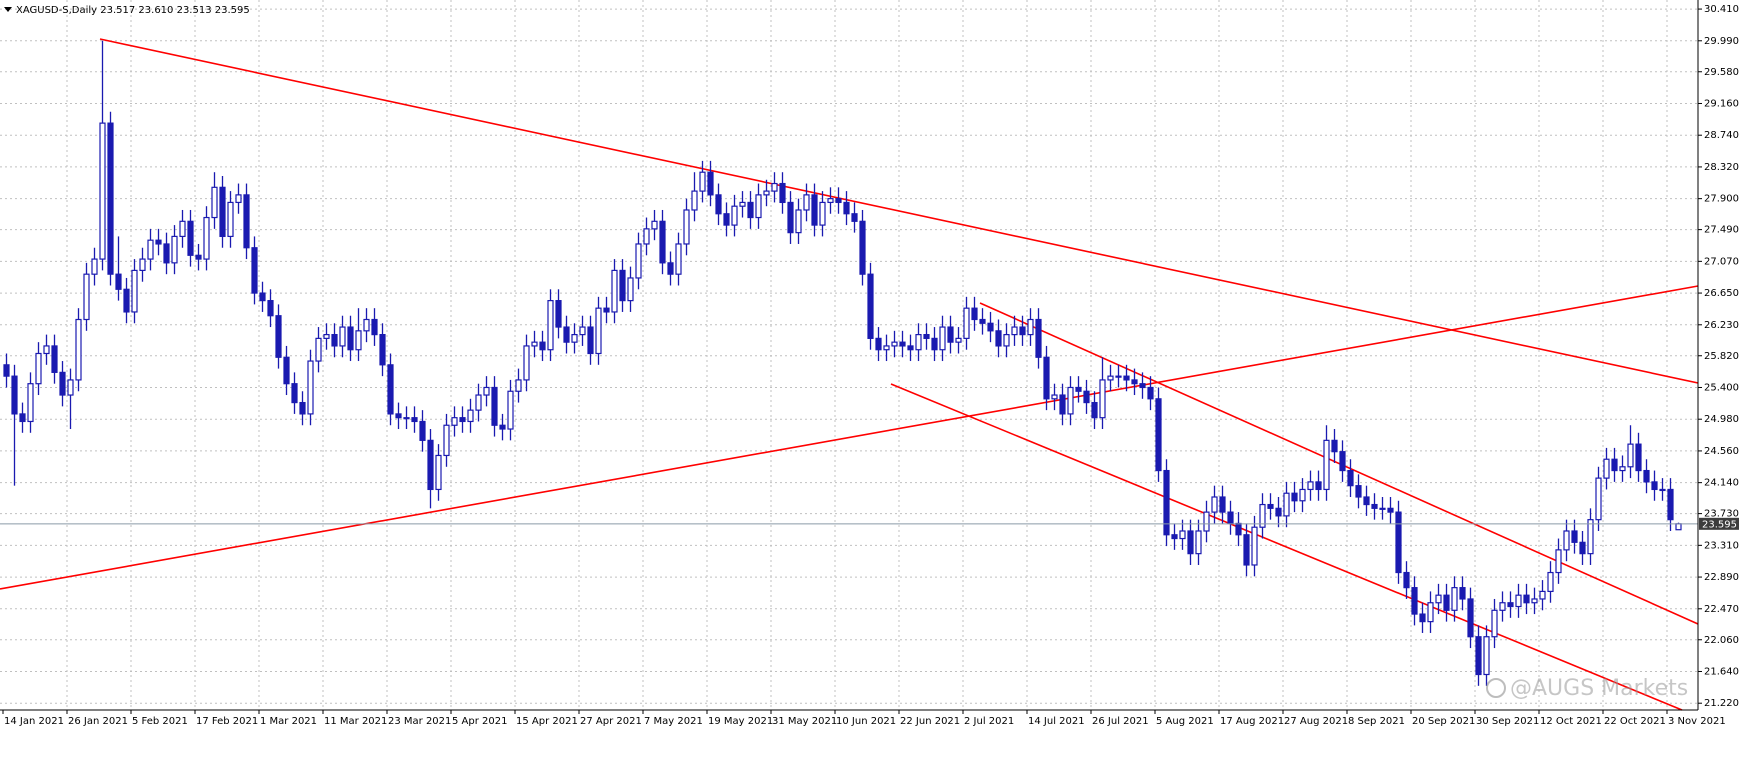 Image resolution: width=1740 pixels, height=761 pixels. I want to click on y-tick-label: 29.160, so click(1721, 103).